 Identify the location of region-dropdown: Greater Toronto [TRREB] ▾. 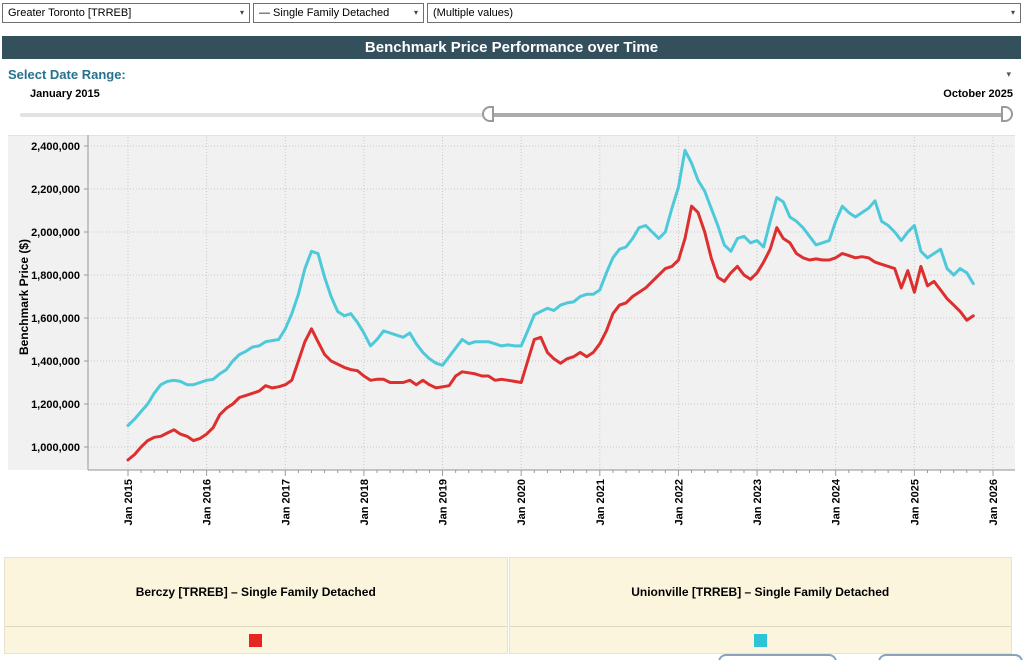
(126, 13).